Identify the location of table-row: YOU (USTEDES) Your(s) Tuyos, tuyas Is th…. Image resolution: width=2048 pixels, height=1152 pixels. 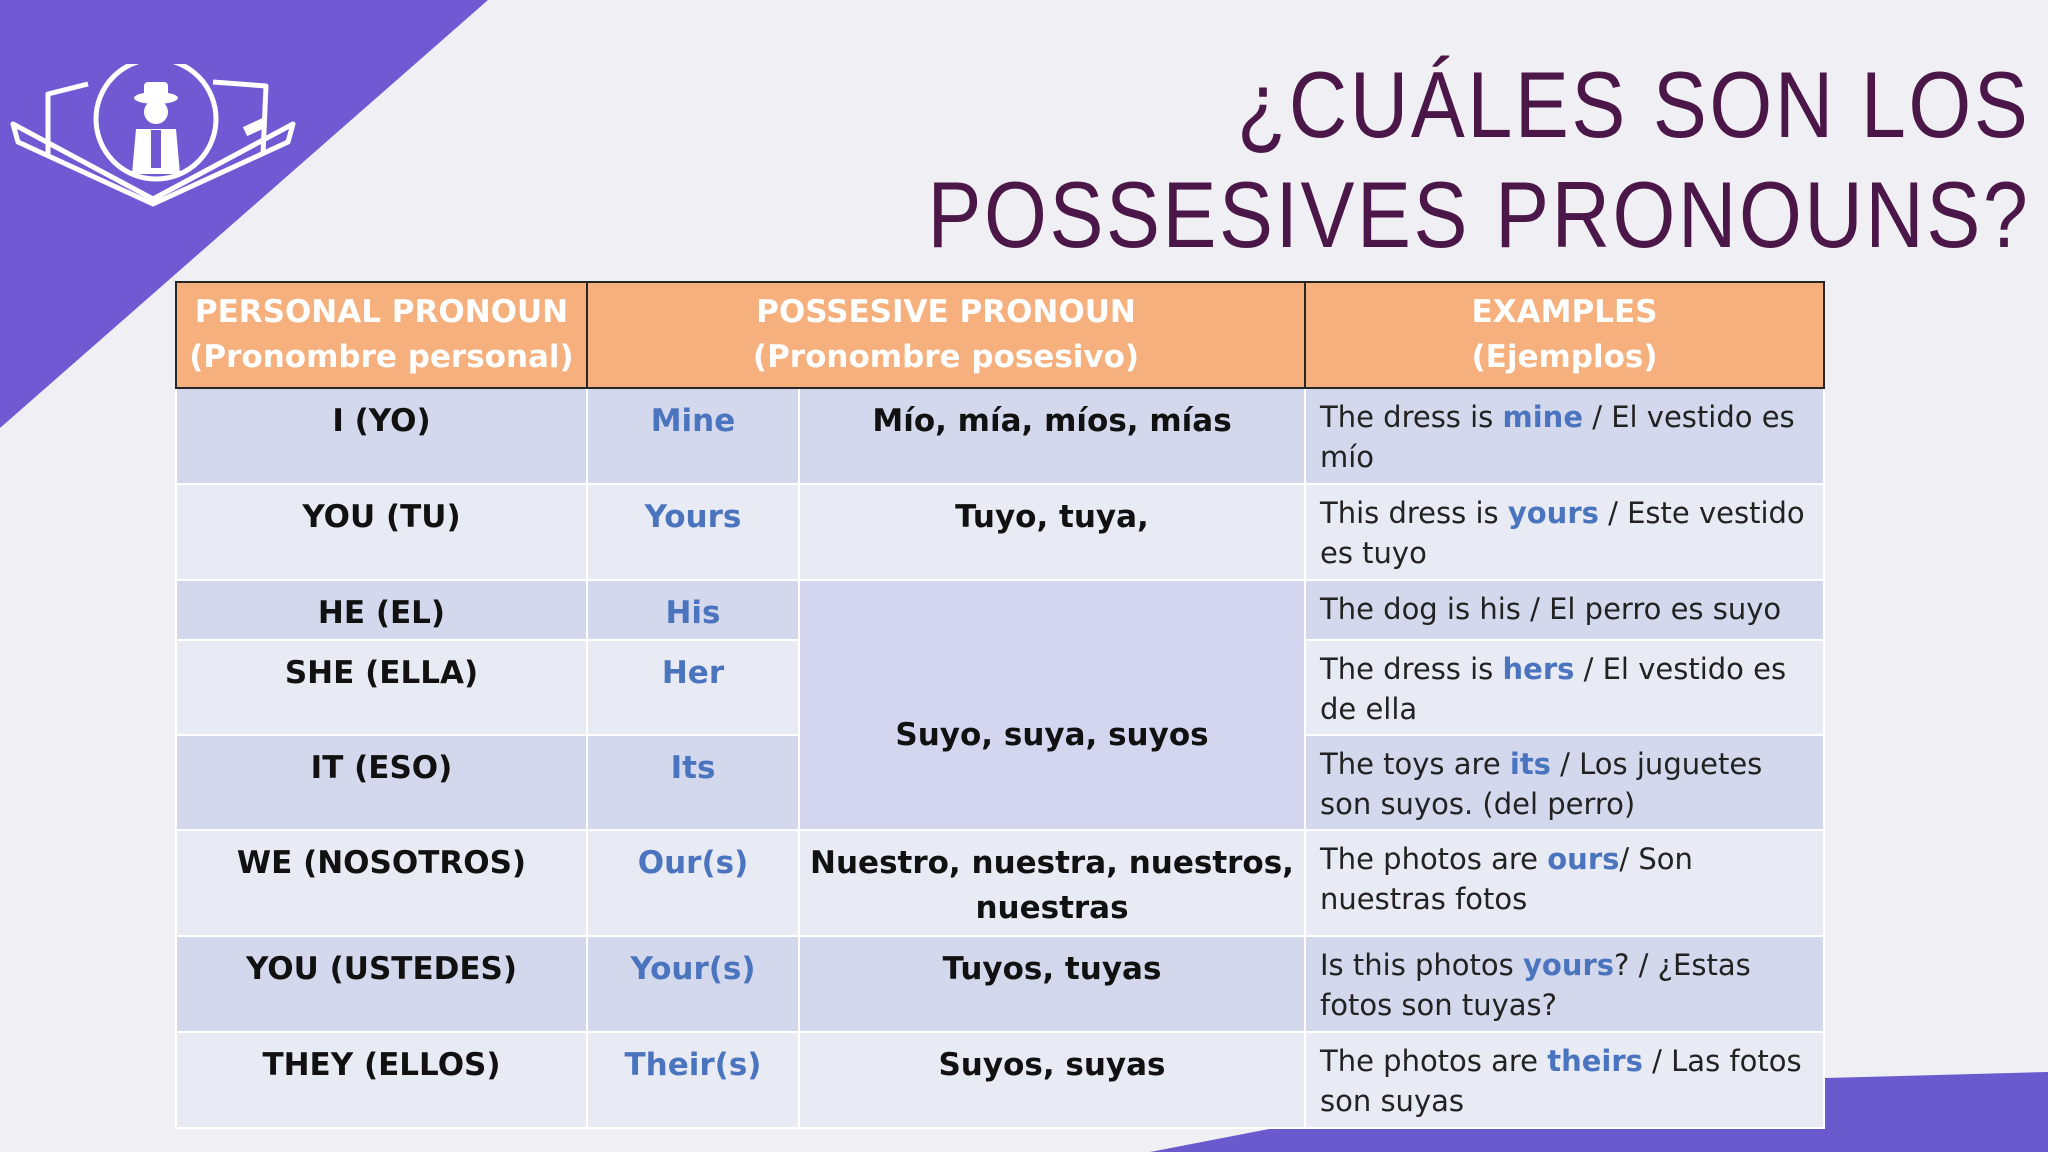
(1000, 984).